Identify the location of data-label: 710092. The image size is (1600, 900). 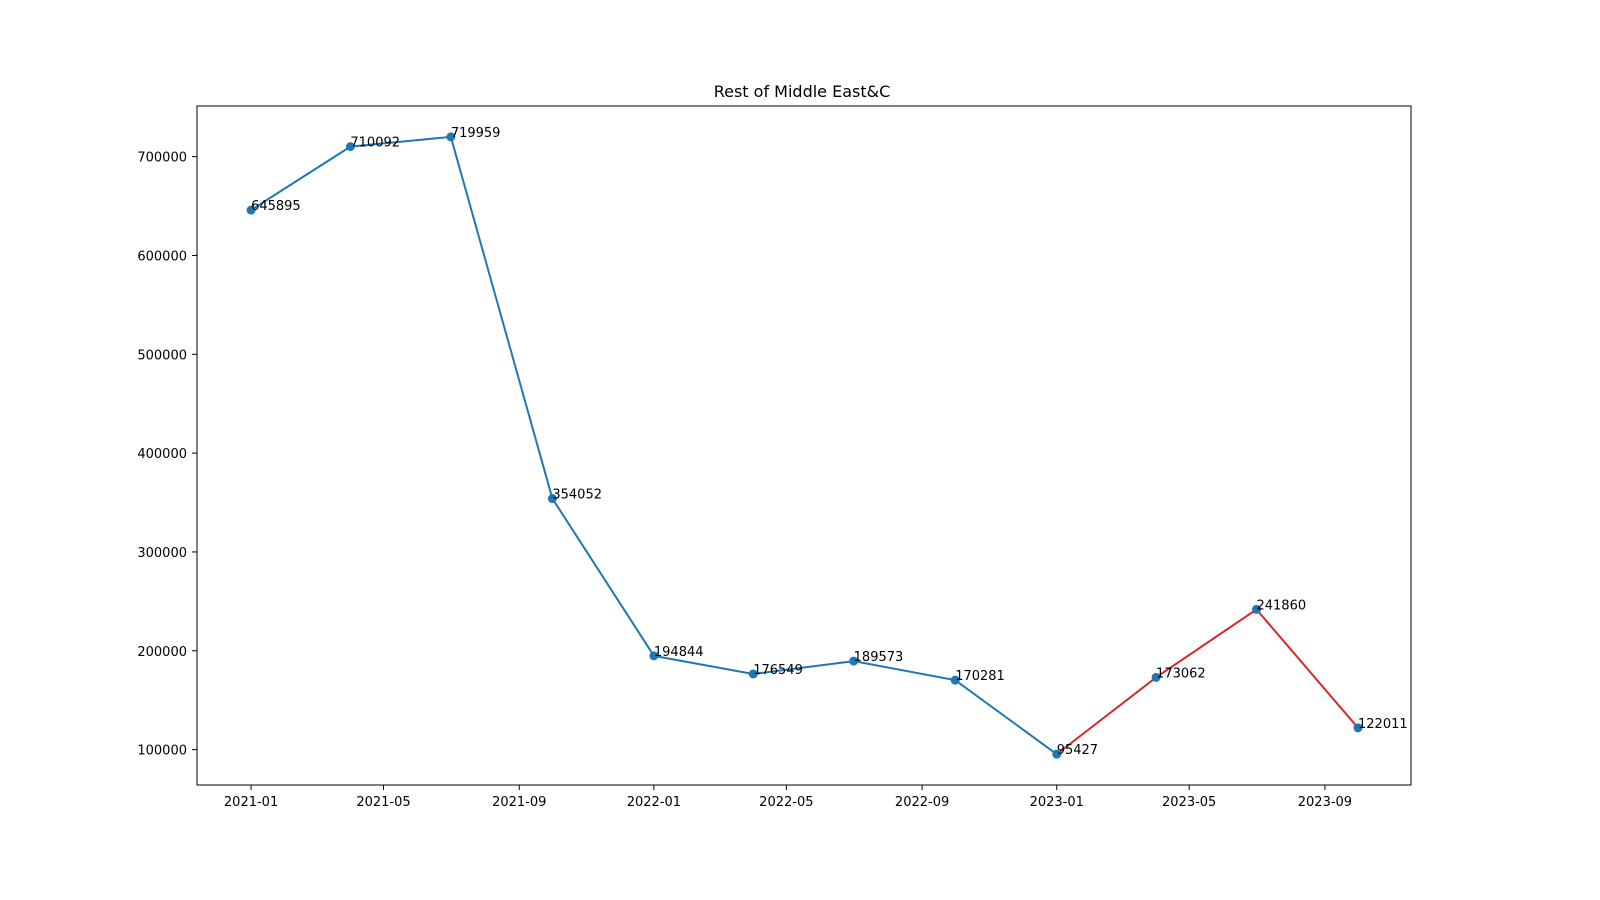
(375, 143).